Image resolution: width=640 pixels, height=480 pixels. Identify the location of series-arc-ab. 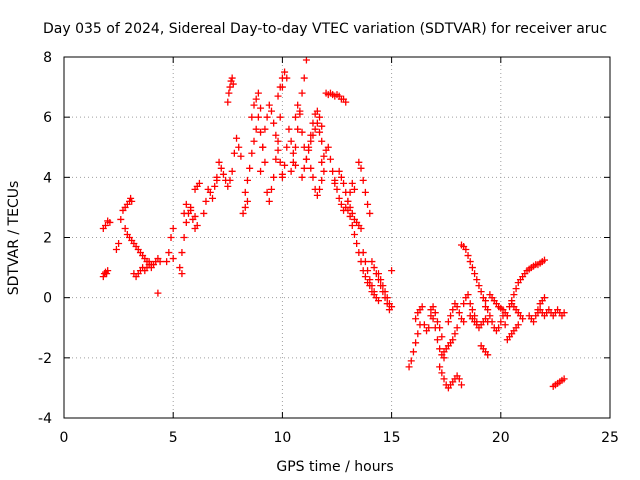
(344, 196).